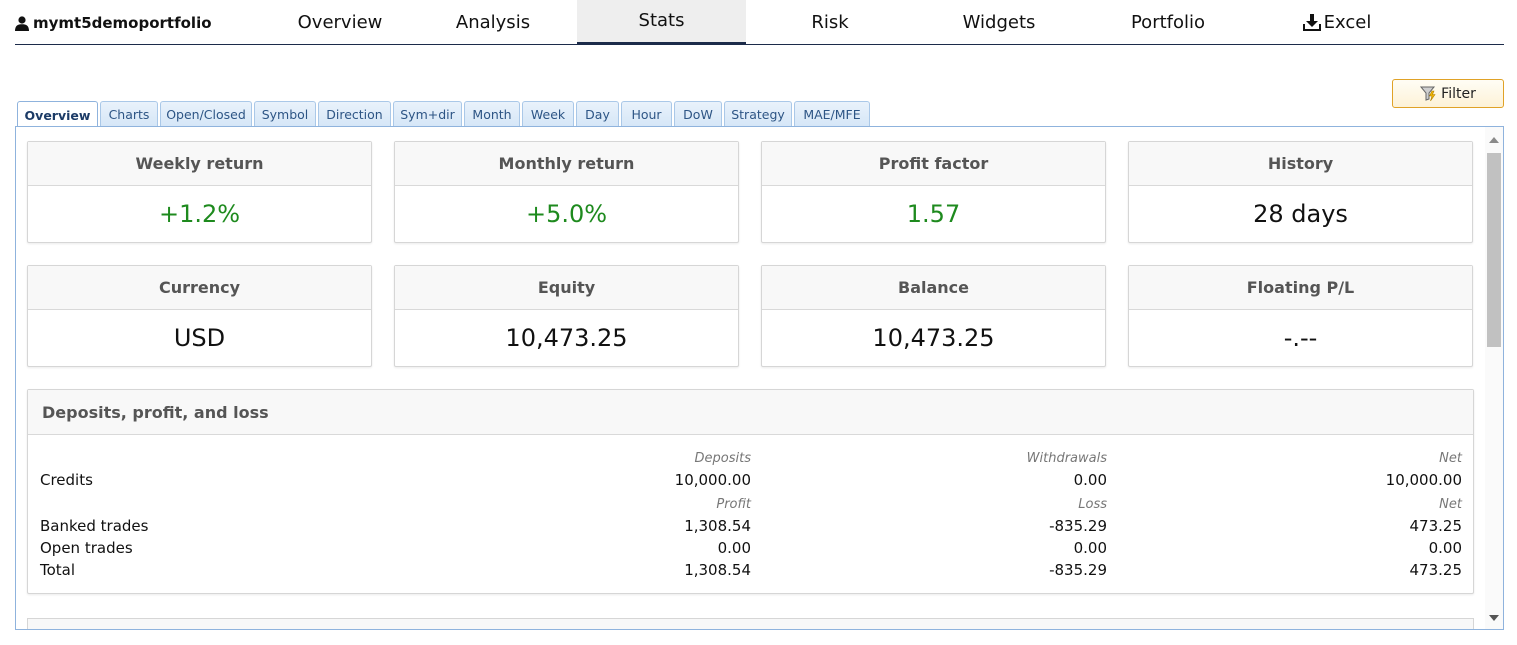 This screenshot has height=645, width=1517. I want to click on nav-tab-stats: Stats, so click(661, 22).